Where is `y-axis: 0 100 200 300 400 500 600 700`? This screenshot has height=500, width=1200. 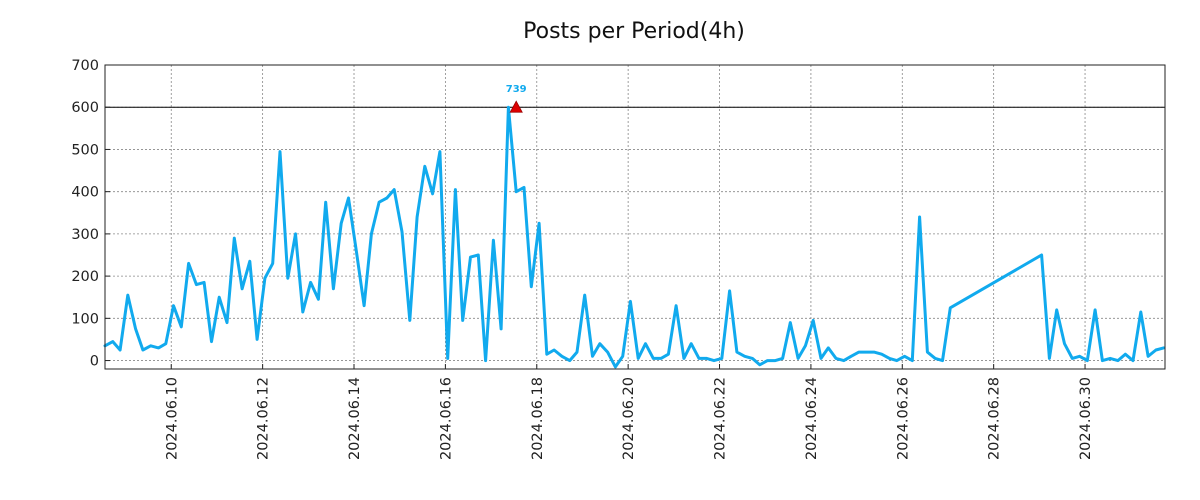 y-axis: 0 100 200 300 400 500 600 700 is located at coordinates (90, 214).